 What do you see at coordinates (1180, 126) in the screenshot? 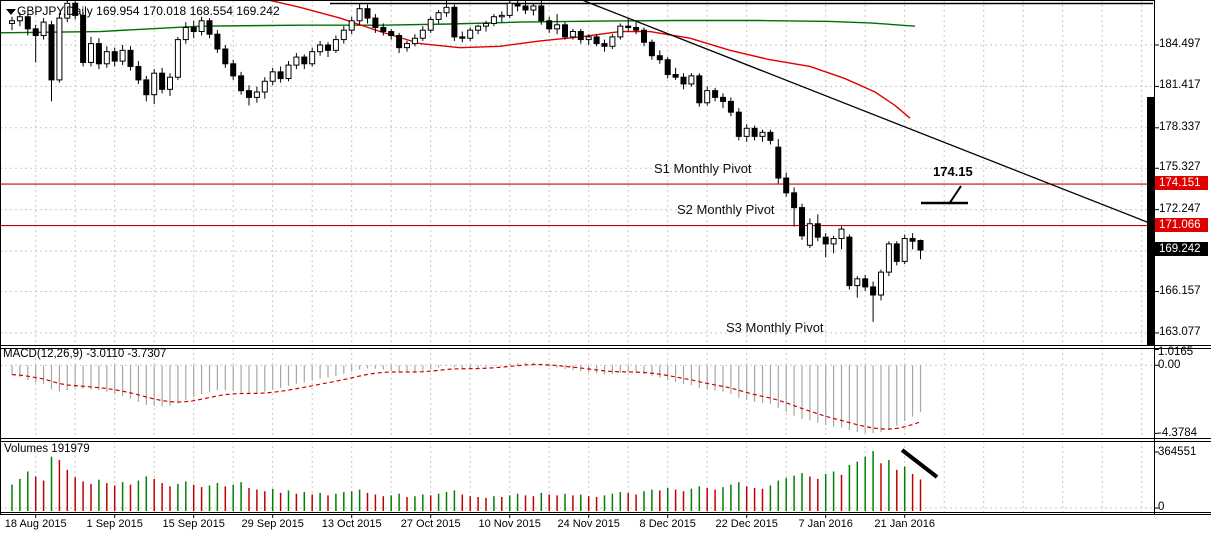
I see `price-axis-label: 178.337` at bounding box center [1180, 126].